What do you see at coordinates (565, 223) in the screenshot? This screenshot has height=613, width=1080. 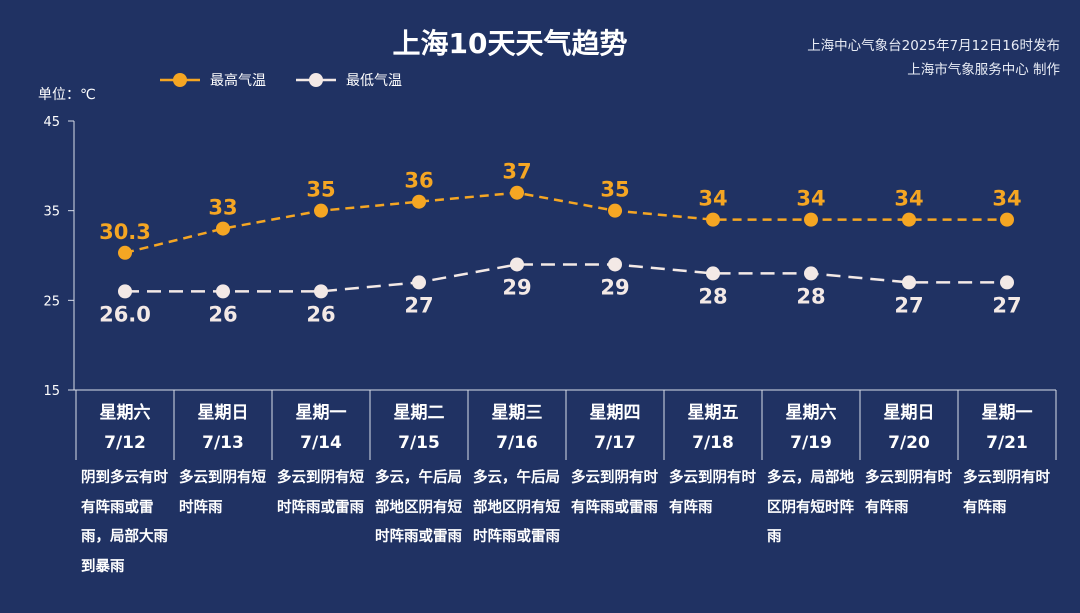 I see `high-temp-line` at bounding box center [565, 223].